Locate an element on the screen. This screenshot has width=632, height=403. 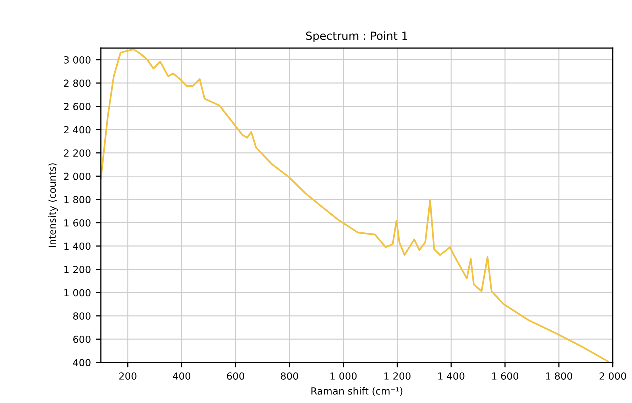
x-tick-label: 1 600 is located at coordinates (505, 376).